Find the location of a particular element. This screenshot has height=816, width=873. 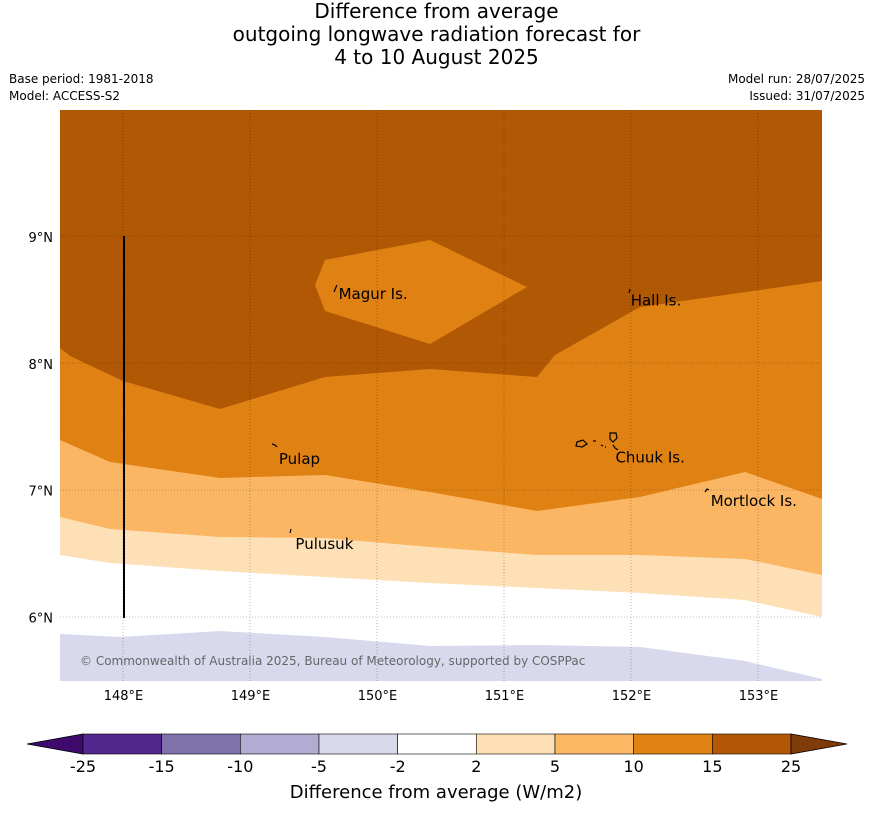

colorbar-extend-high is located at coordinates (819, 744).